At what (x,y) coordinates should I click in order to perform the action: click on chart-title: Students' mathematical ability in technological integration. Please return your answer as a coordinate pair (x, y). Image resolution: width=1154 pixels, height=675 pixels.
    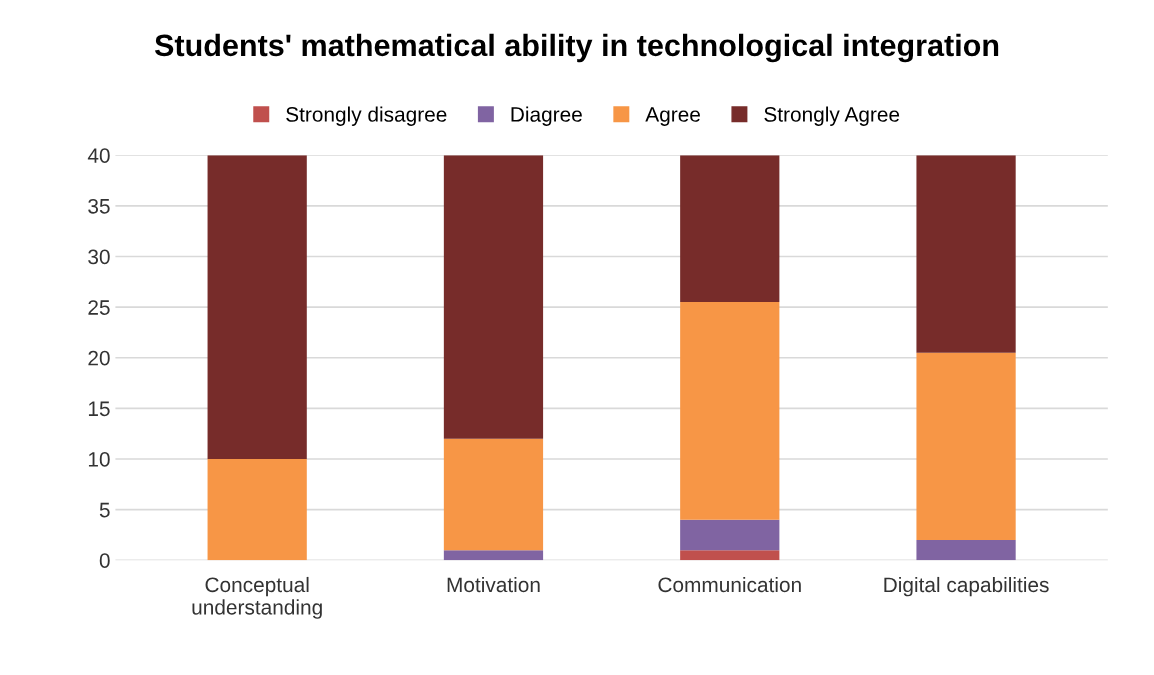
    Looking at the image, I should click on (576, 48).